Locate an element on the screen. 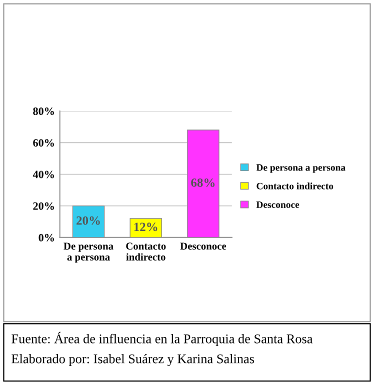 The width and height of the screenshot is (374, 383). x-tick-label: De persona a persona is located at coordinates (89, 252).